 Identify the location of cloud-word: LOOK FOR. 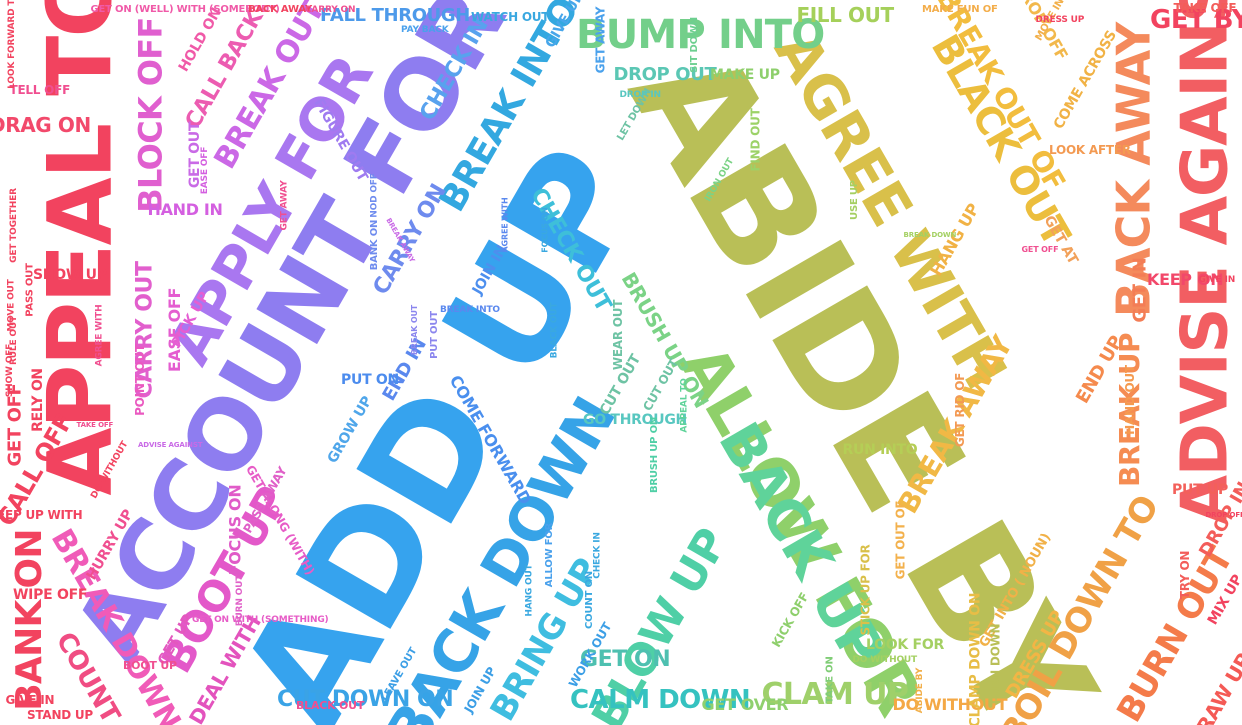
(905, 645).